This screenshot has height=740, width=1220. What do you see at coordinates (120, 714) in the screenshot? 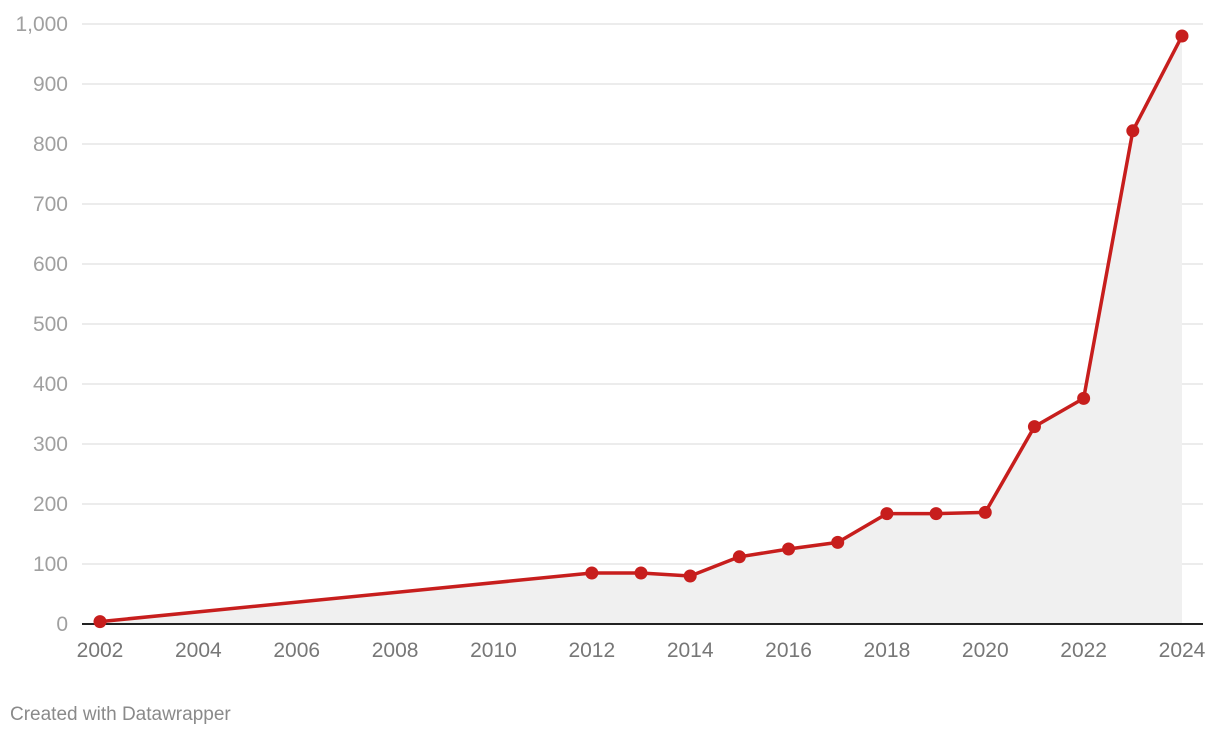
I see `footer-credit: Created with Datawrapper` at bounding box center [120, 714].